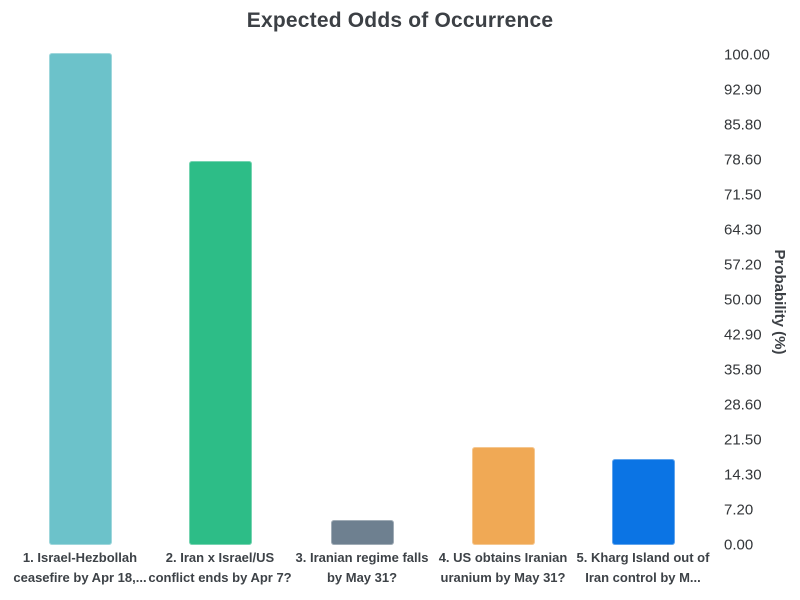 This screenshot has width=800, height=600. Describe the element at coordinates (743, 300) in the screenshot. I see `y-tick-8: 50.00` at that location.